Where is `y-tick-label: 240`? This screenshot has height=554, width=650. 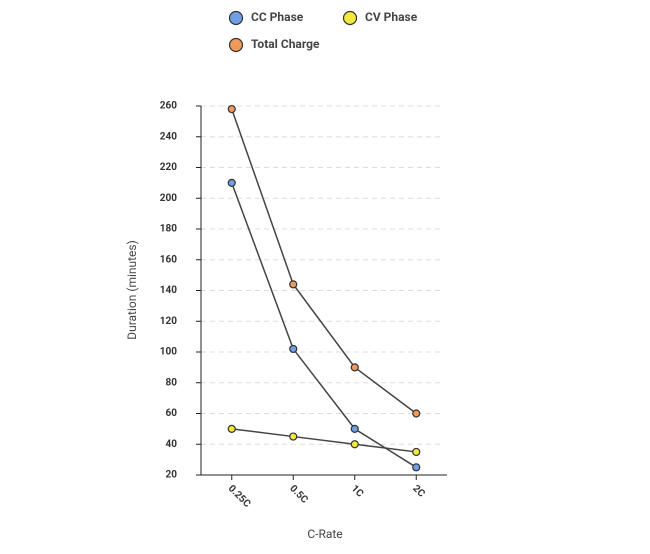
y-tick-label: 240 is located at coordinates (168, 136).